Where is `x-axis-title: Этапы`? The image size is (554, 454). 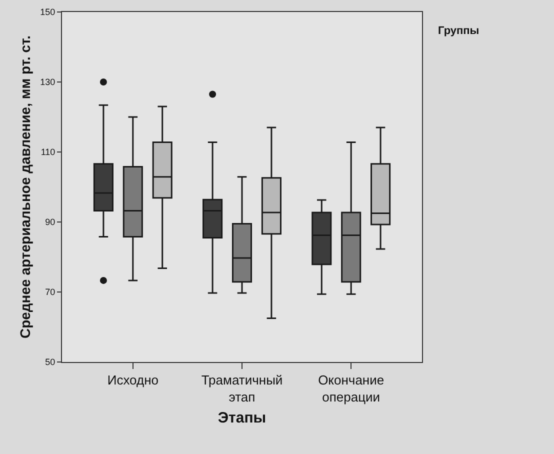
x-axis-title: Этапы is located at coordinates (242, 418).